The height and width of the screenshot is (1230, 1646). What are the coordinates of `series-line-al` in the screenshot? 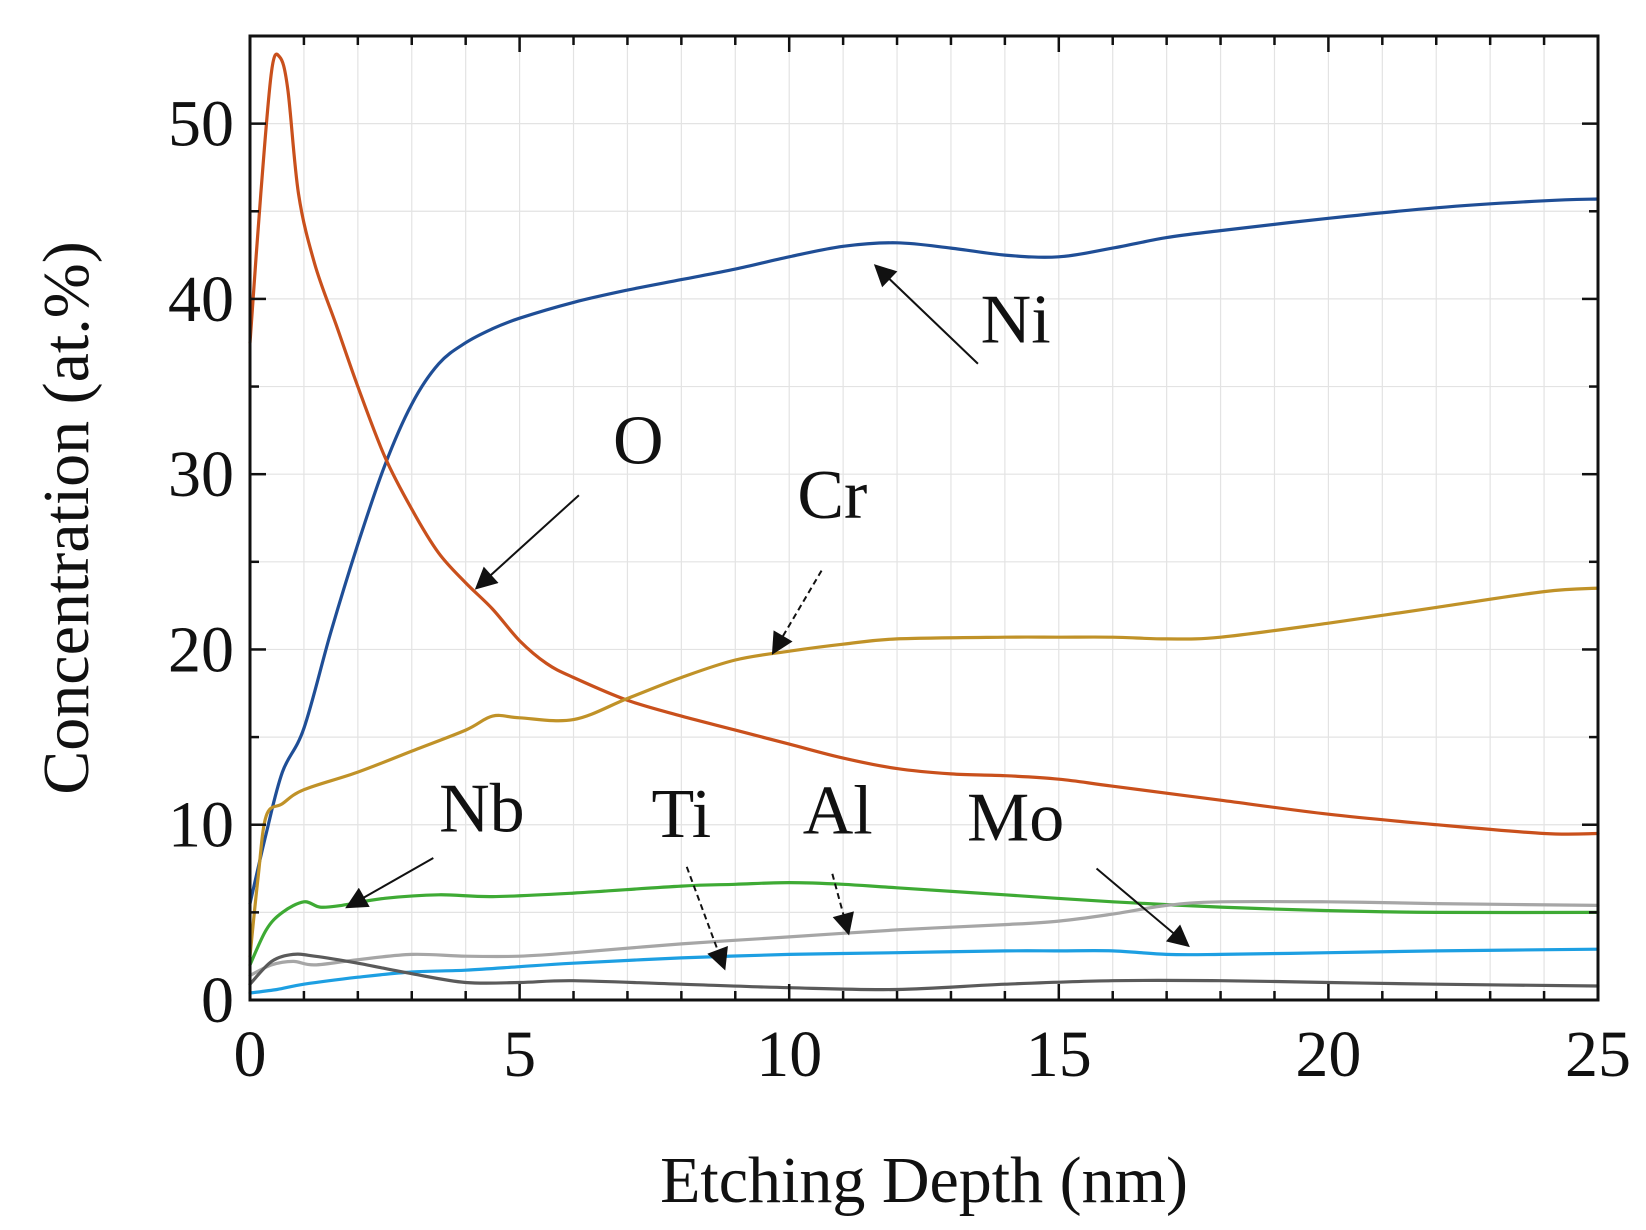 It's located at (924, 938).